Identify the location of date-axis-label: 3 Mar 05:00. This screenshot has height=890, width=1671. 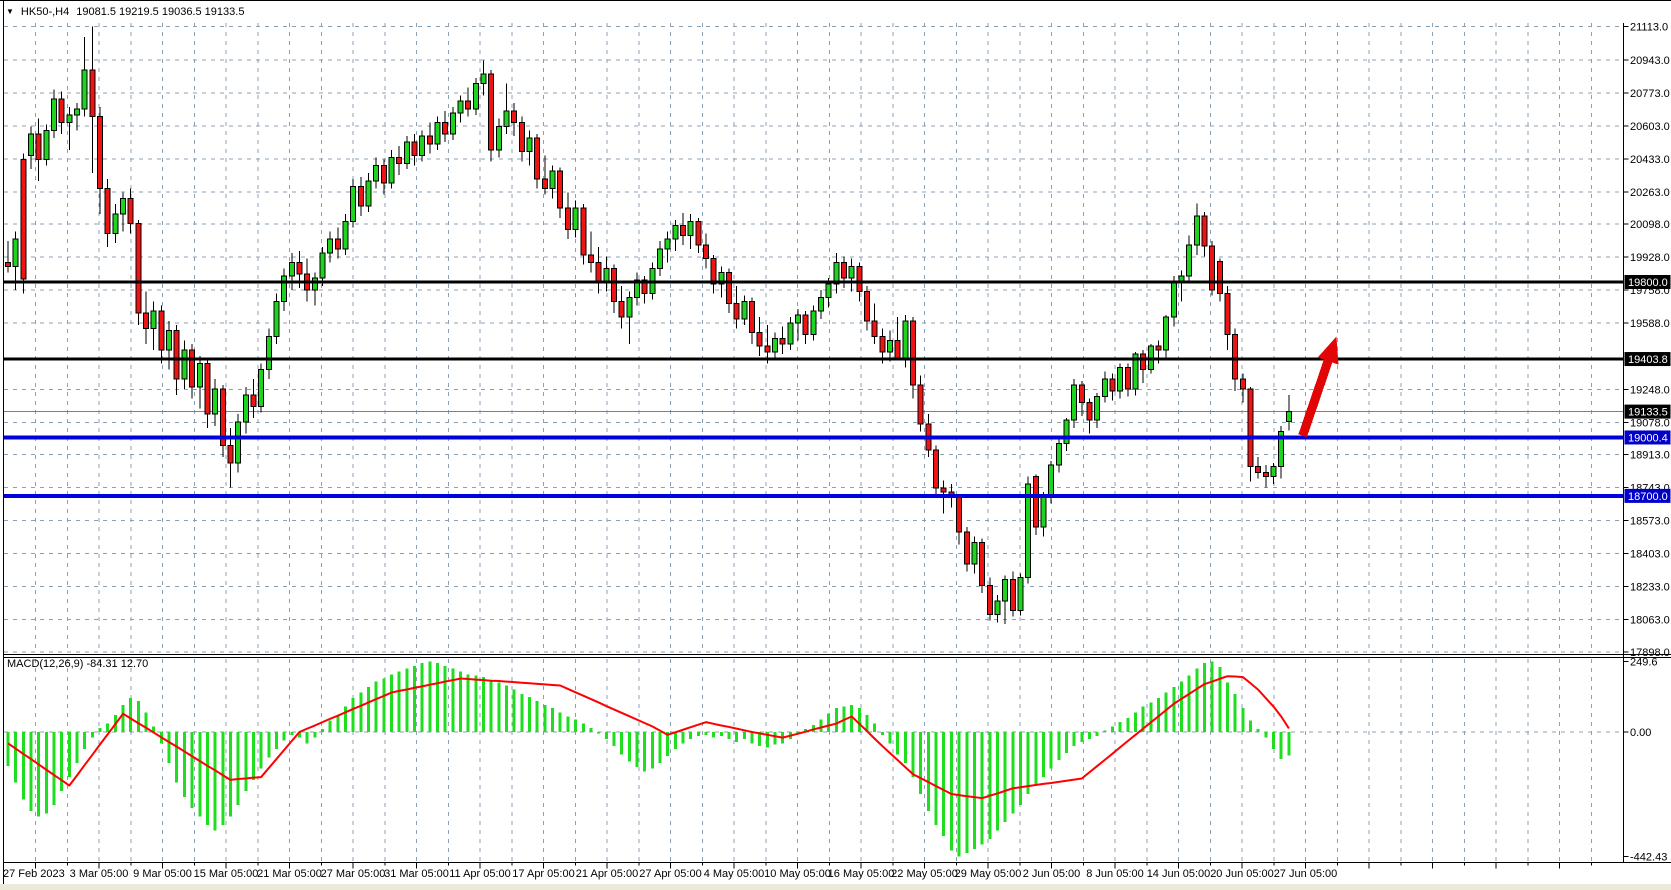
(99, 874).